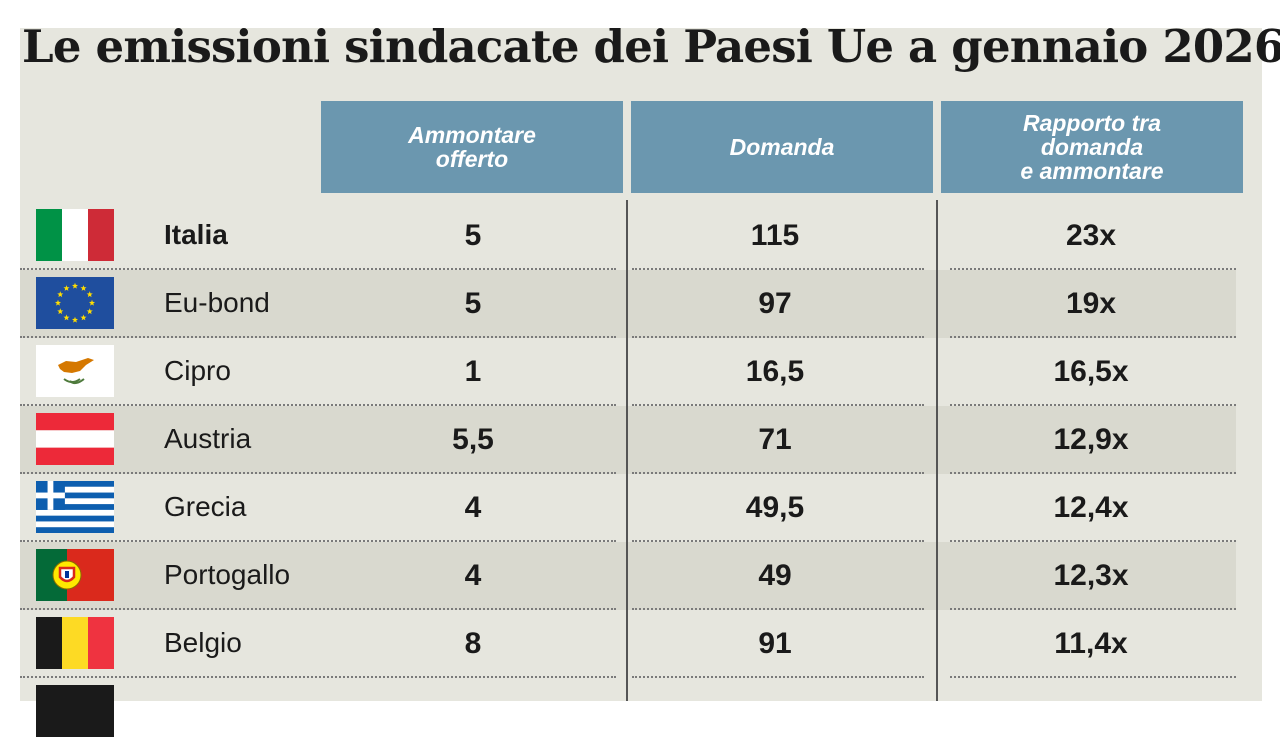 This screenshot has height=746, width=1280. I want to click on belgium-flag-icon, so click(75, 643).